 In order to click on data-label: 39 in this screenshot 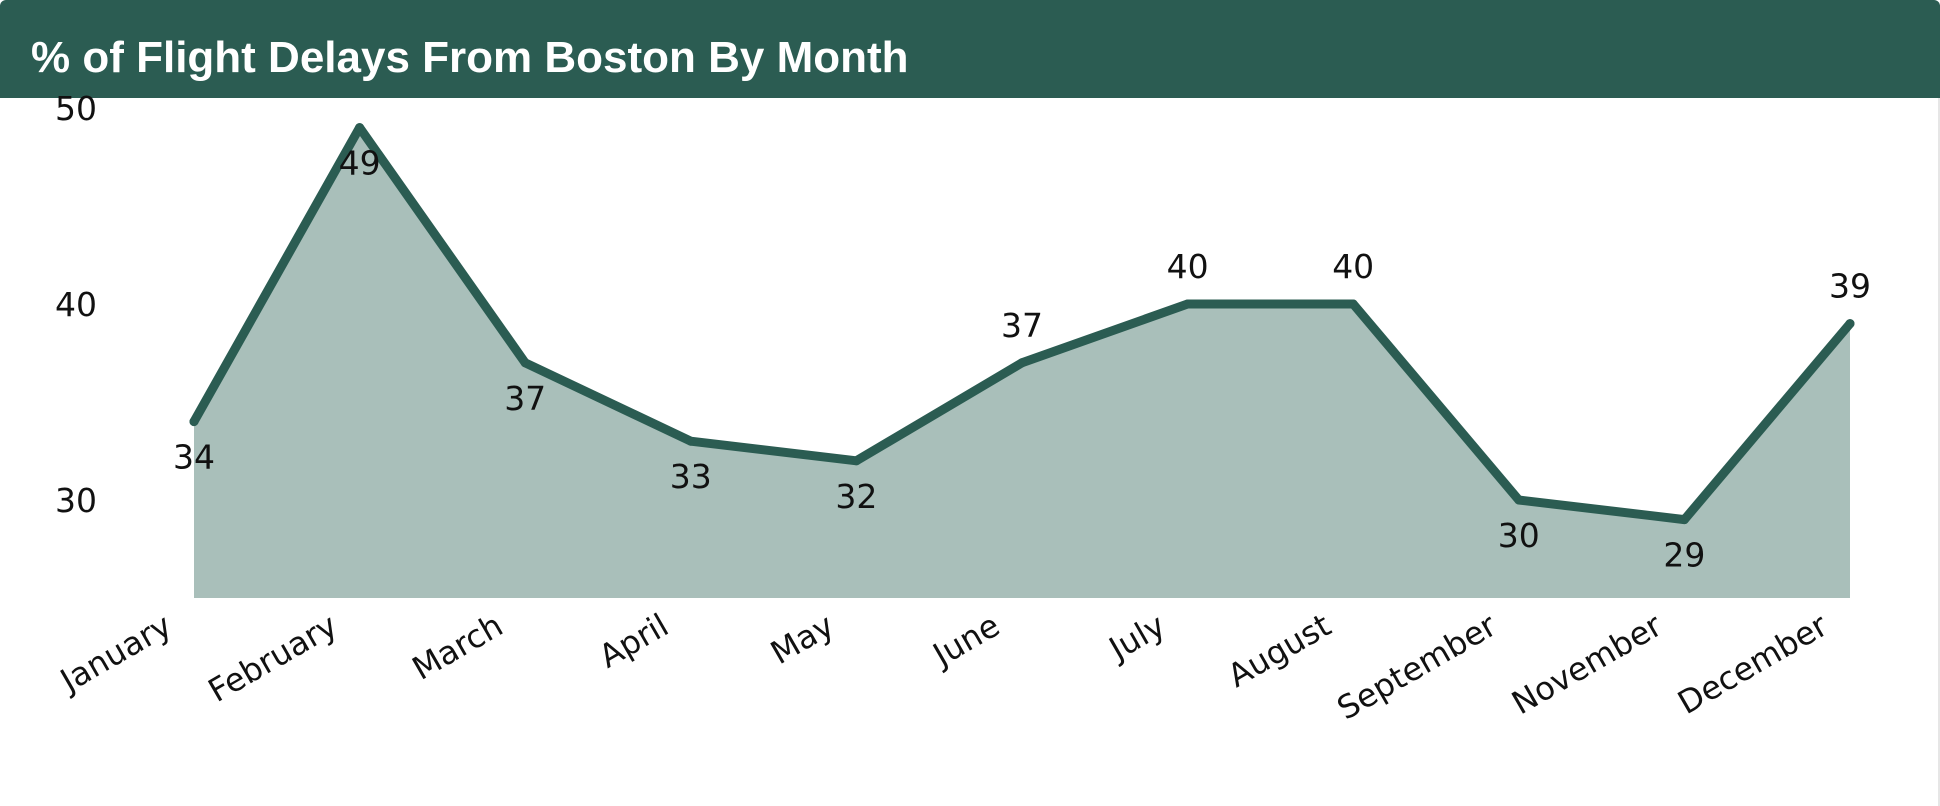, I will do `click(1850, 286)`.